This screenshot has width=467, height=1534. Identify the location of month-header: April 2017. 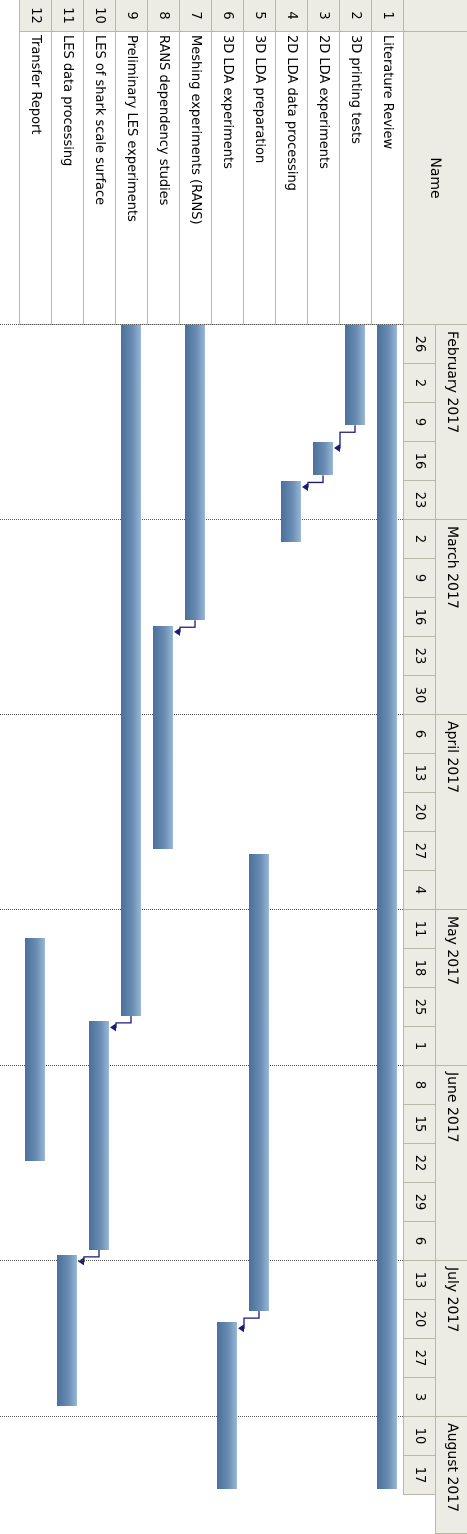
(451, 812).